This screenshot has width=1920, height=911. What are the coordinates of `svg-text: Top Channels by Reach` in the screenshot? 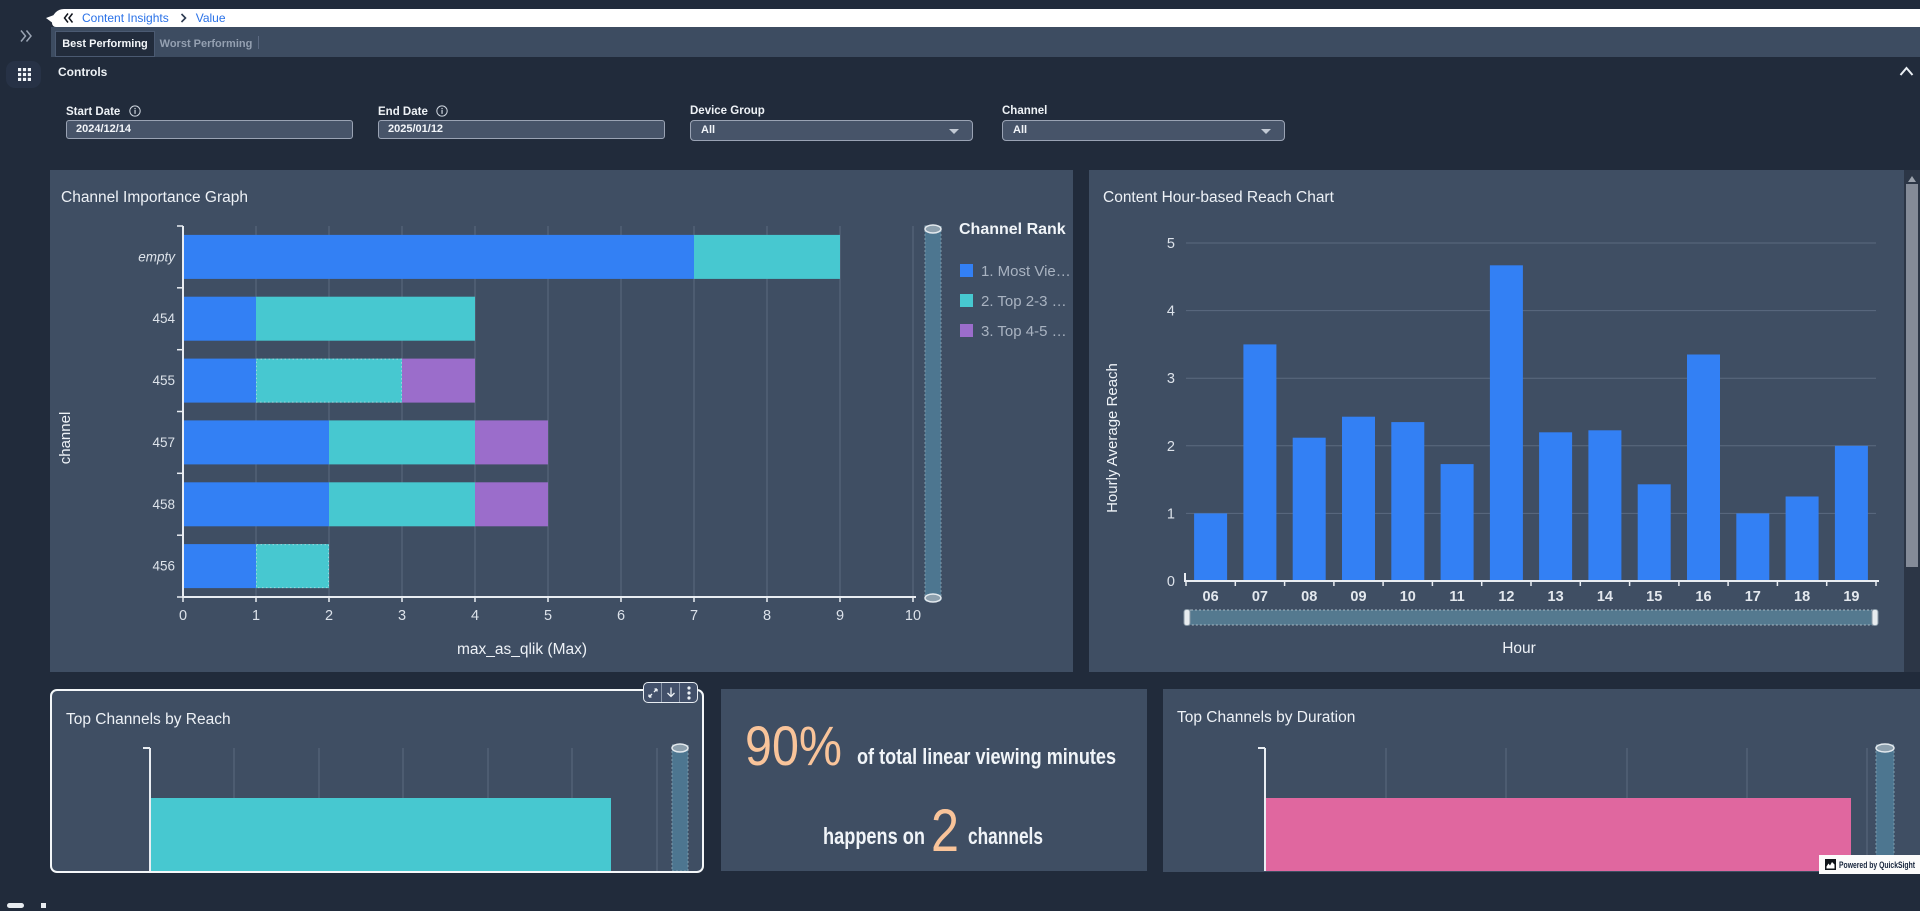 It's located at (148, 719).